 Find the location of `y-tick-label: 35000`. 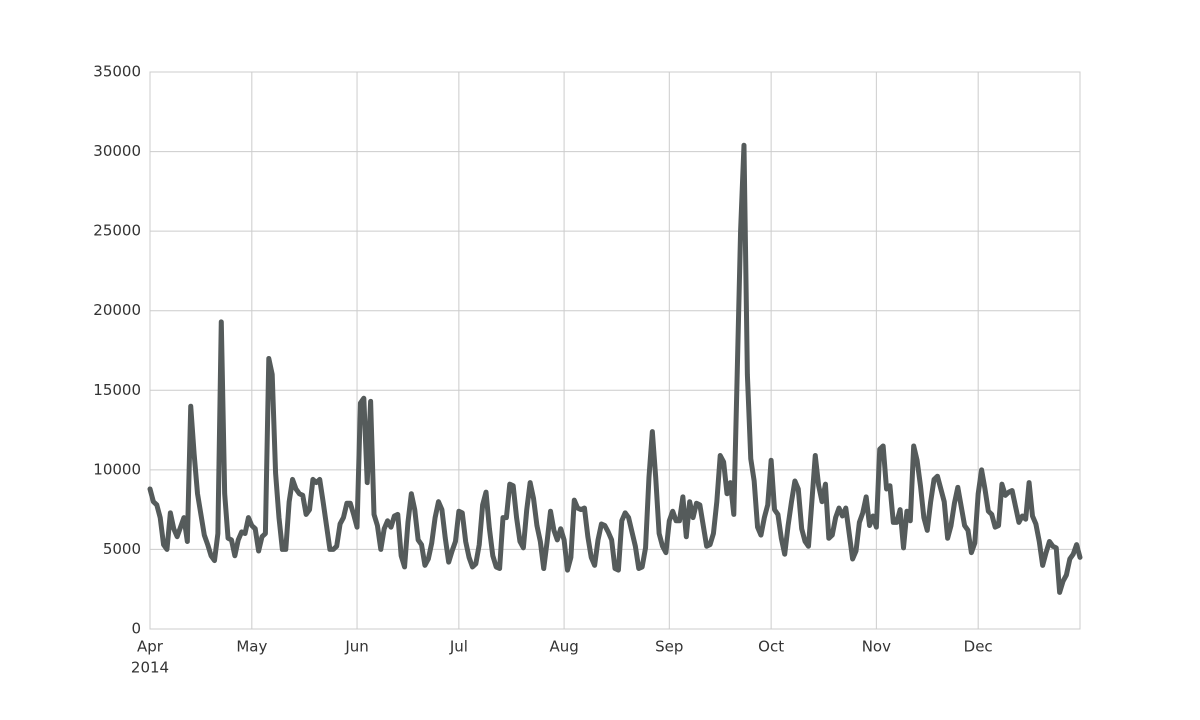

y-tick-label: 35000 is located at coordinates (117, 72).